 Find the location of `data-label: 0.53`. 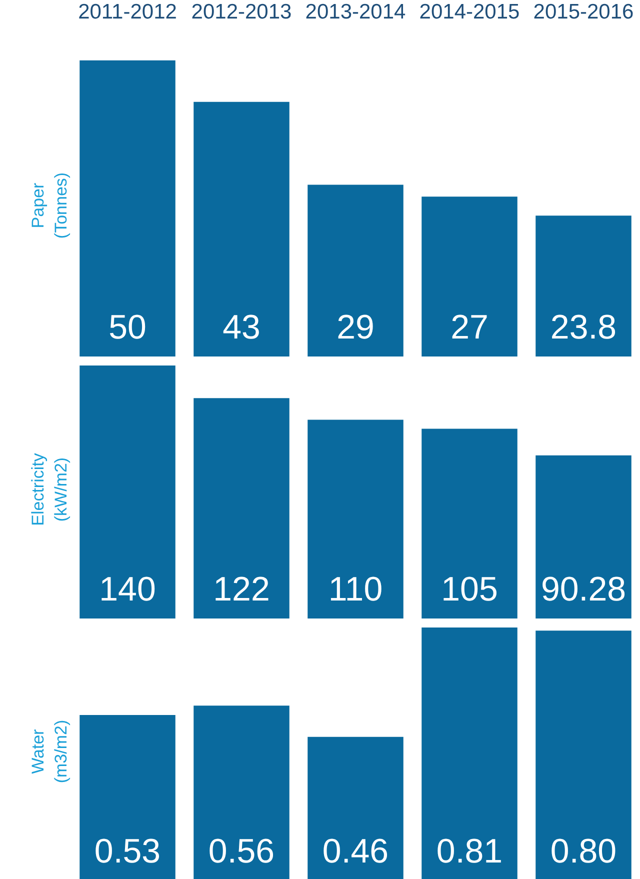

data-label: 0.53 is located at coordinates (127, 851).